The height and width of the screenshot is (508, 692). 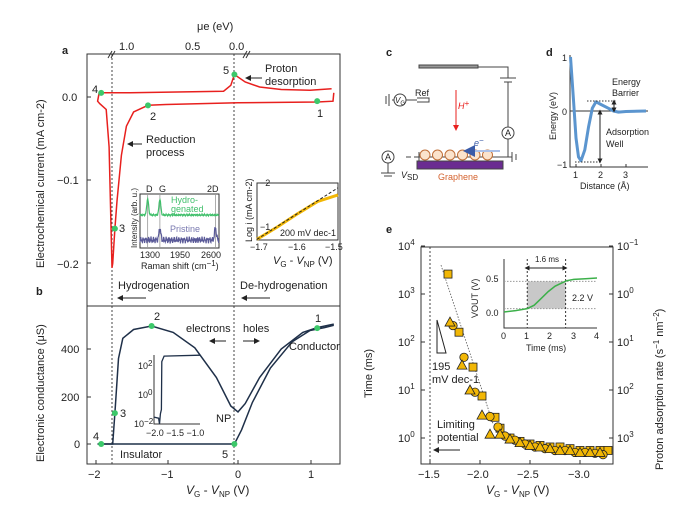 What do you see at coordinates (582, 298) in the screenshot?
I see `voltage-label: 2.2 V` at bounding box center [582, 298].